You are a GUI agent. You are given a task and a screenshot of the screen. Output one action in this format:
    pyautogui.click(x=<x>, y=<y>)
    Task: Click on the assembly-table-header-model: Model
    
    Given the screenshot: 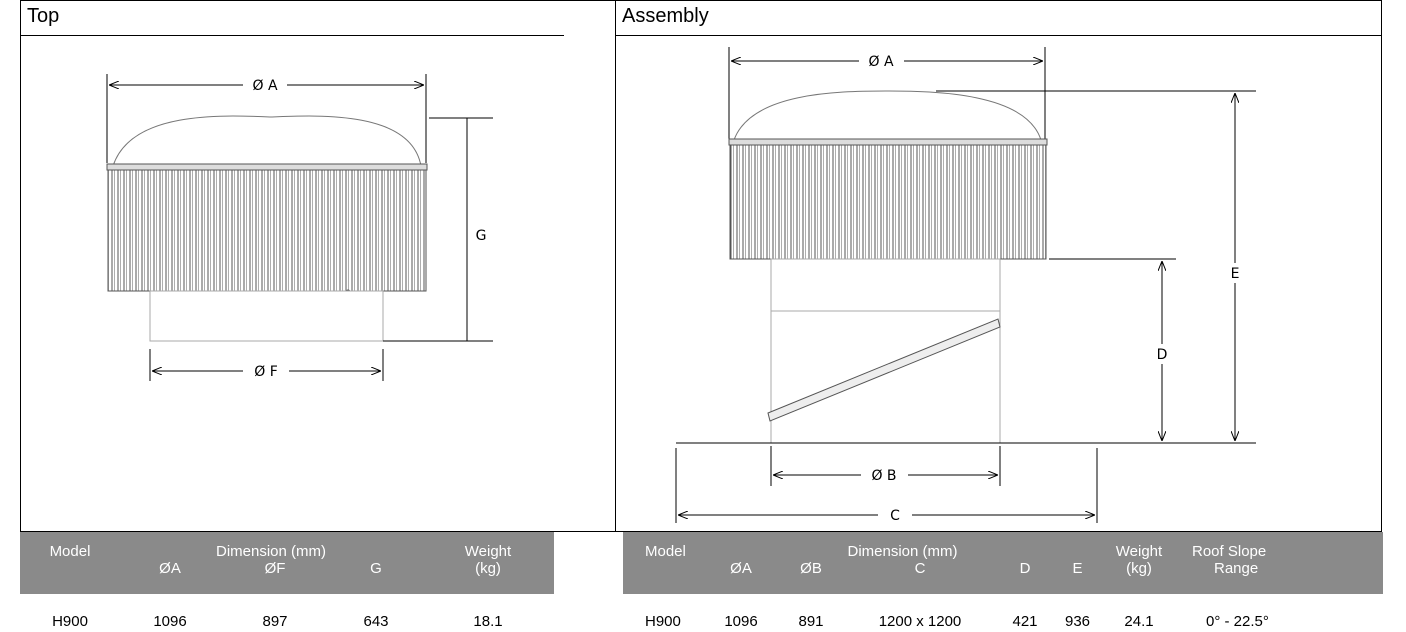 What is the action you would take?
    pyautogui.click(x=664, y=546)
    